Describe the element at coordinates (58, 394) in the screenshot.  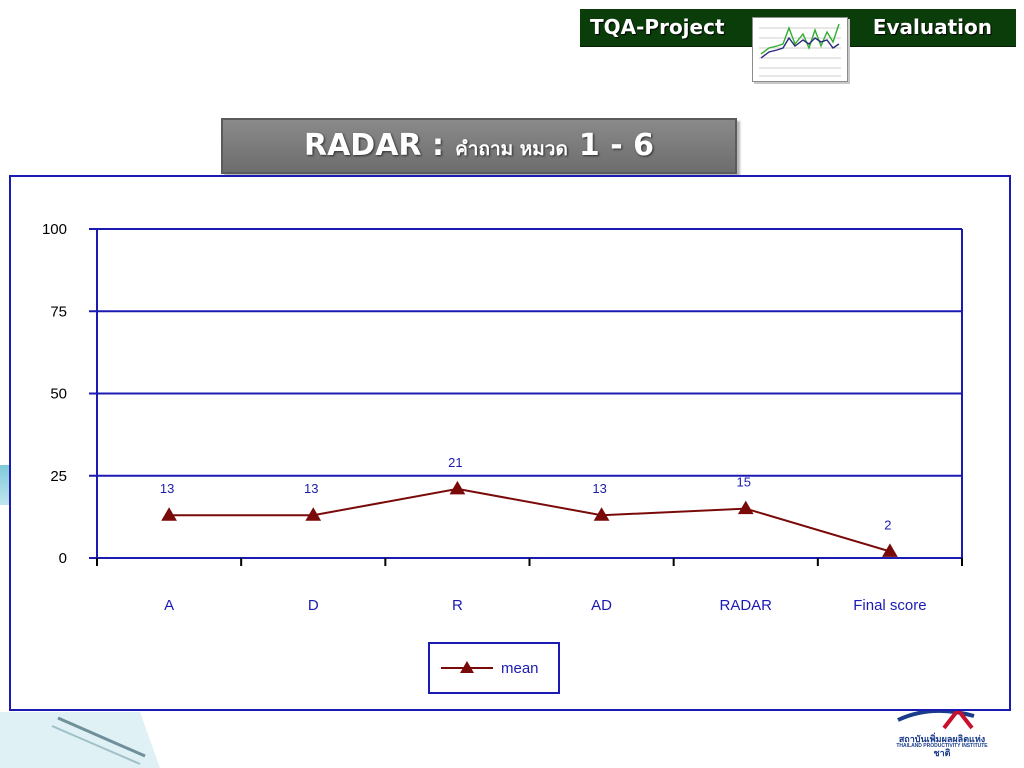
I see `y-tick-label: 50` at that location.